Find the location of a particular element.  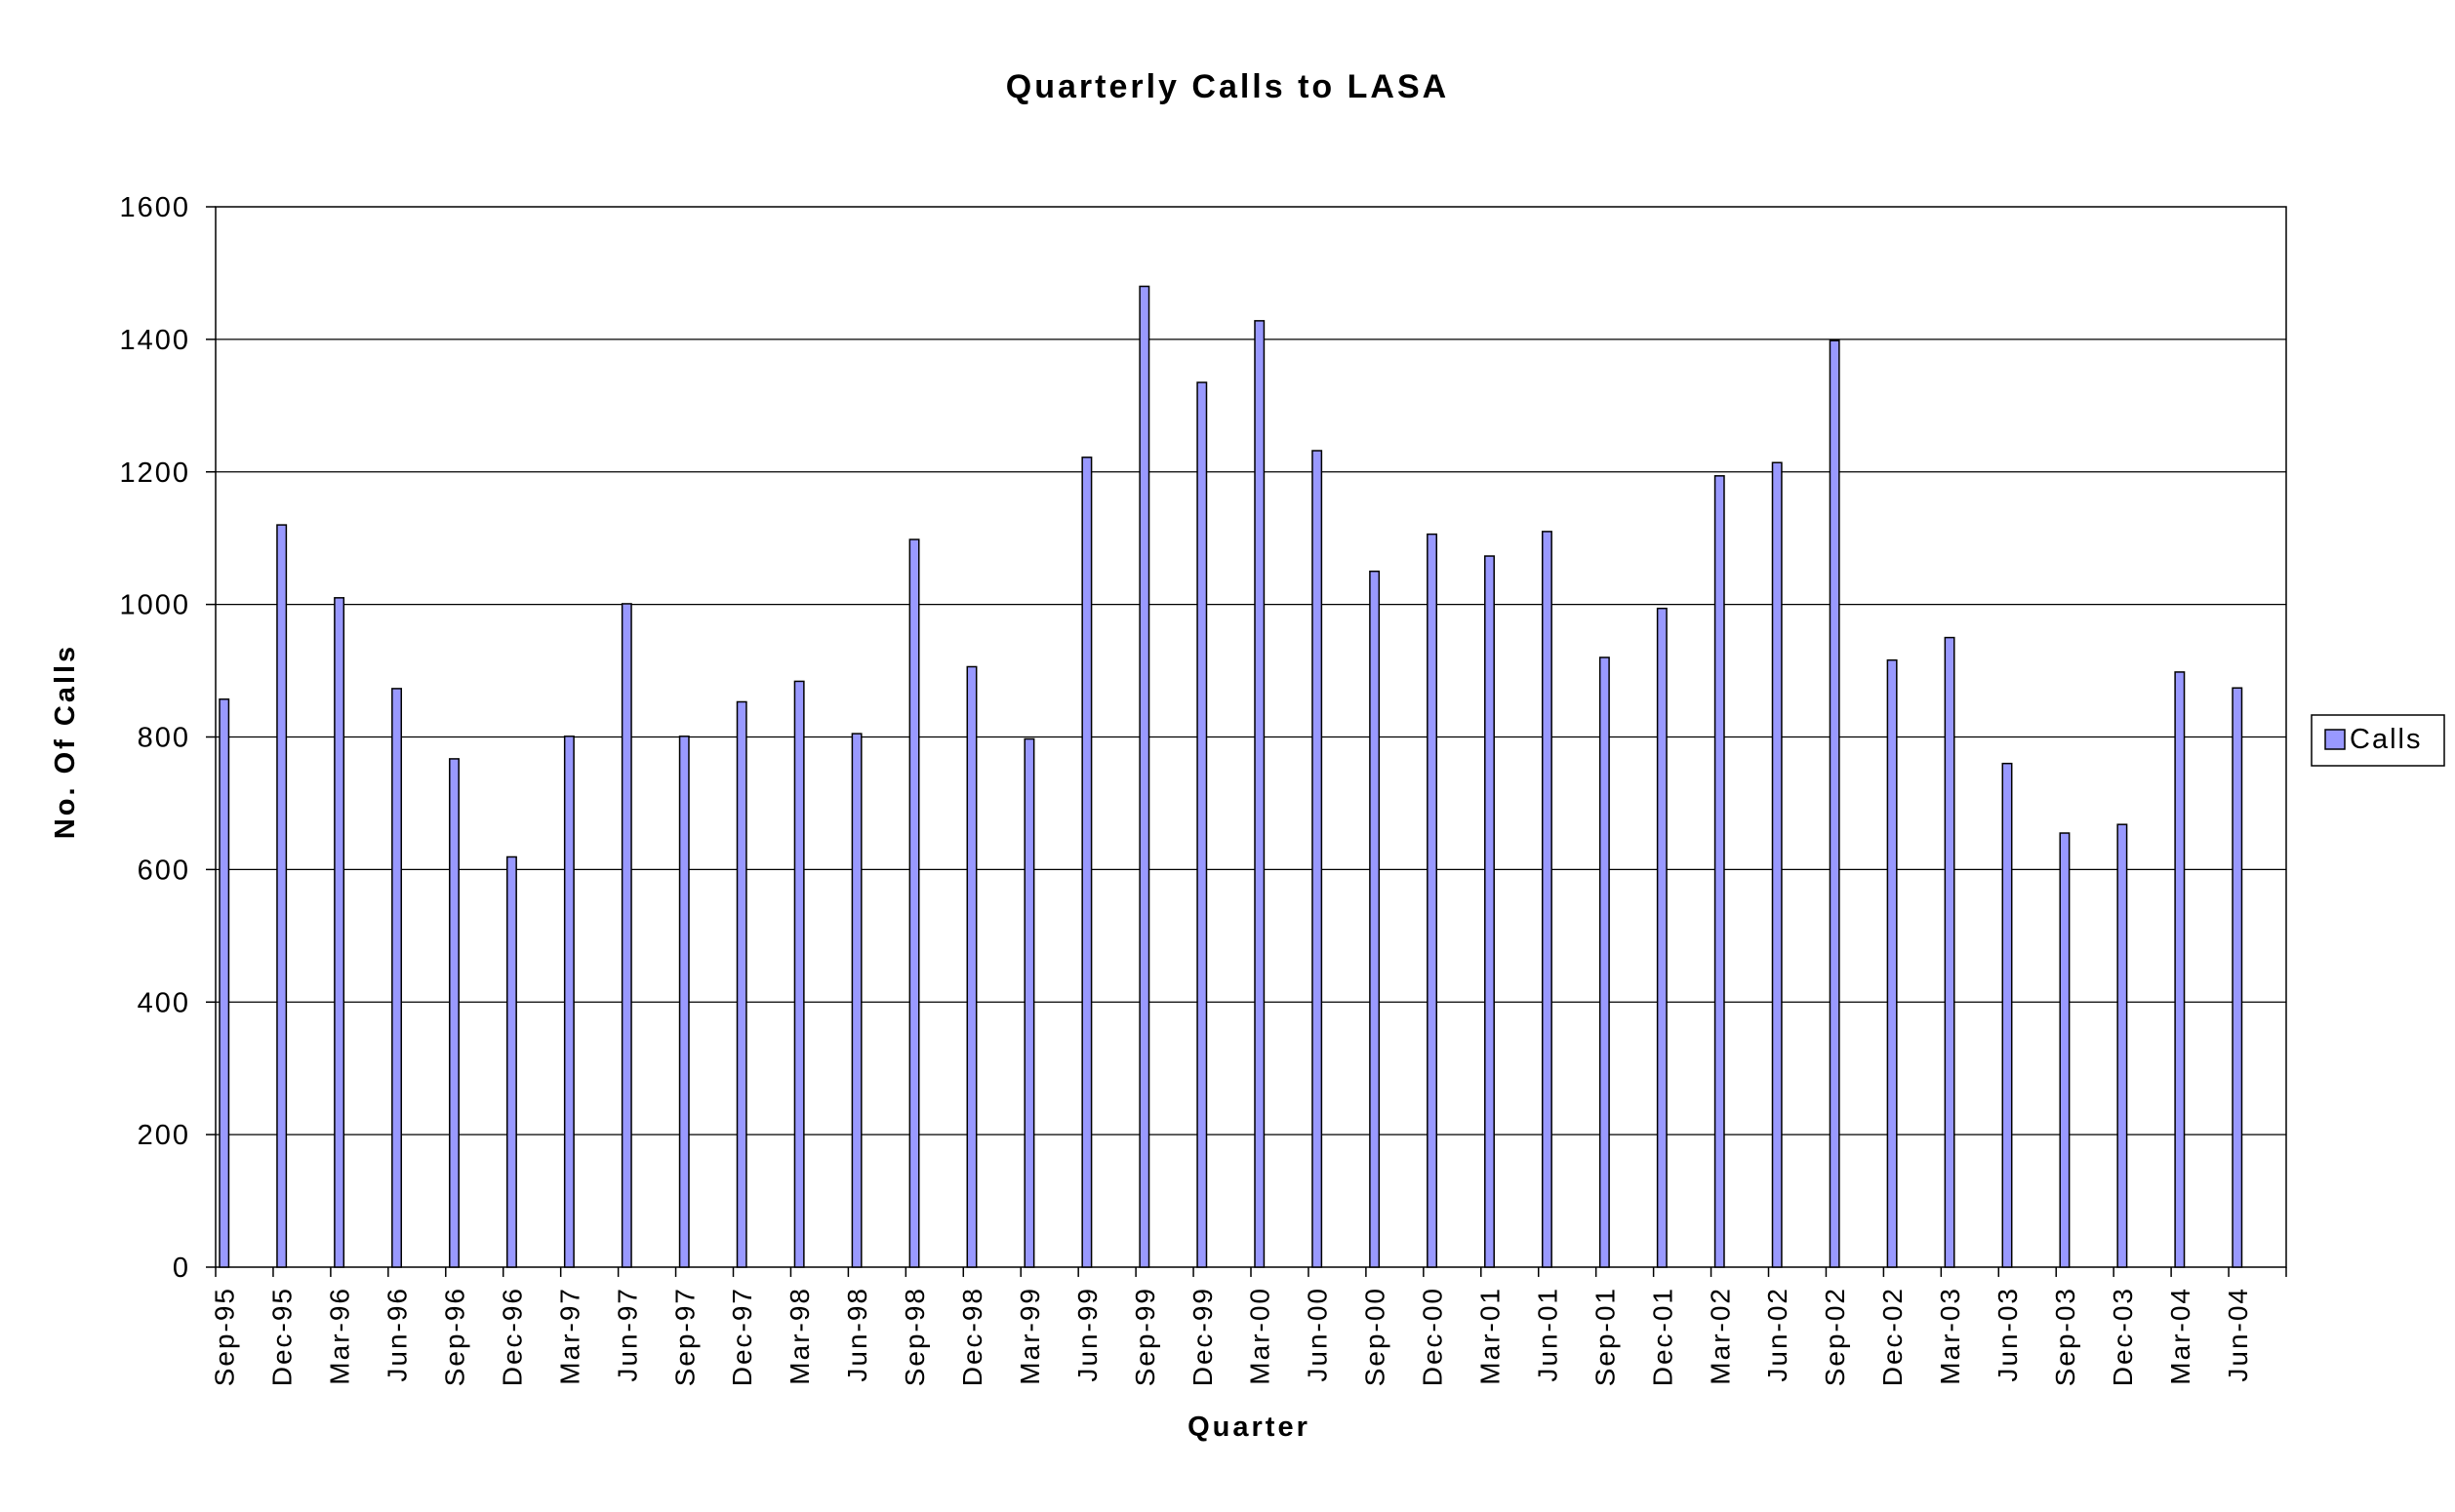

x-tick-label: Sep-00 is located at coordinates (1375, 1336).